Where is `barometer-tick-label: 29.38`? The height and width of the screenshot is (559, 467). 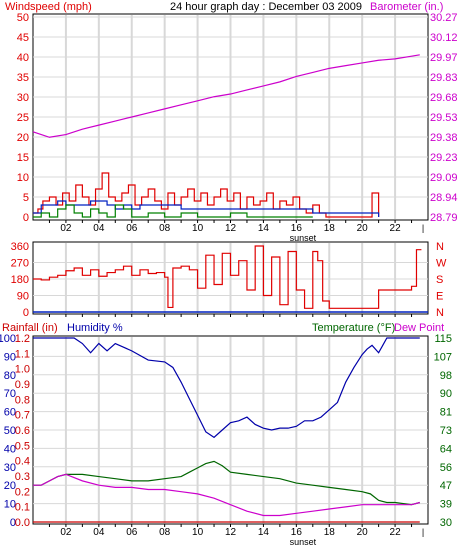 barometer-tick-label: 29.38 is located at coordinates (444, 138).